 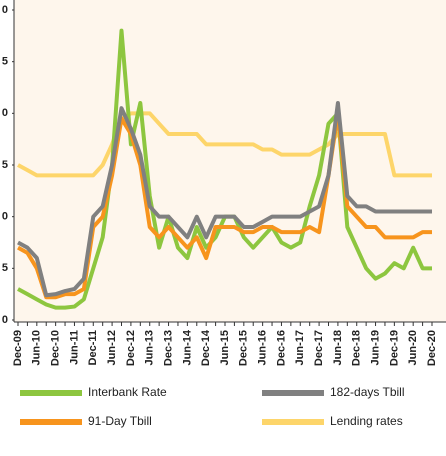 I want to click on x-tick-label: Dec-11, so click(x=93, y=347).